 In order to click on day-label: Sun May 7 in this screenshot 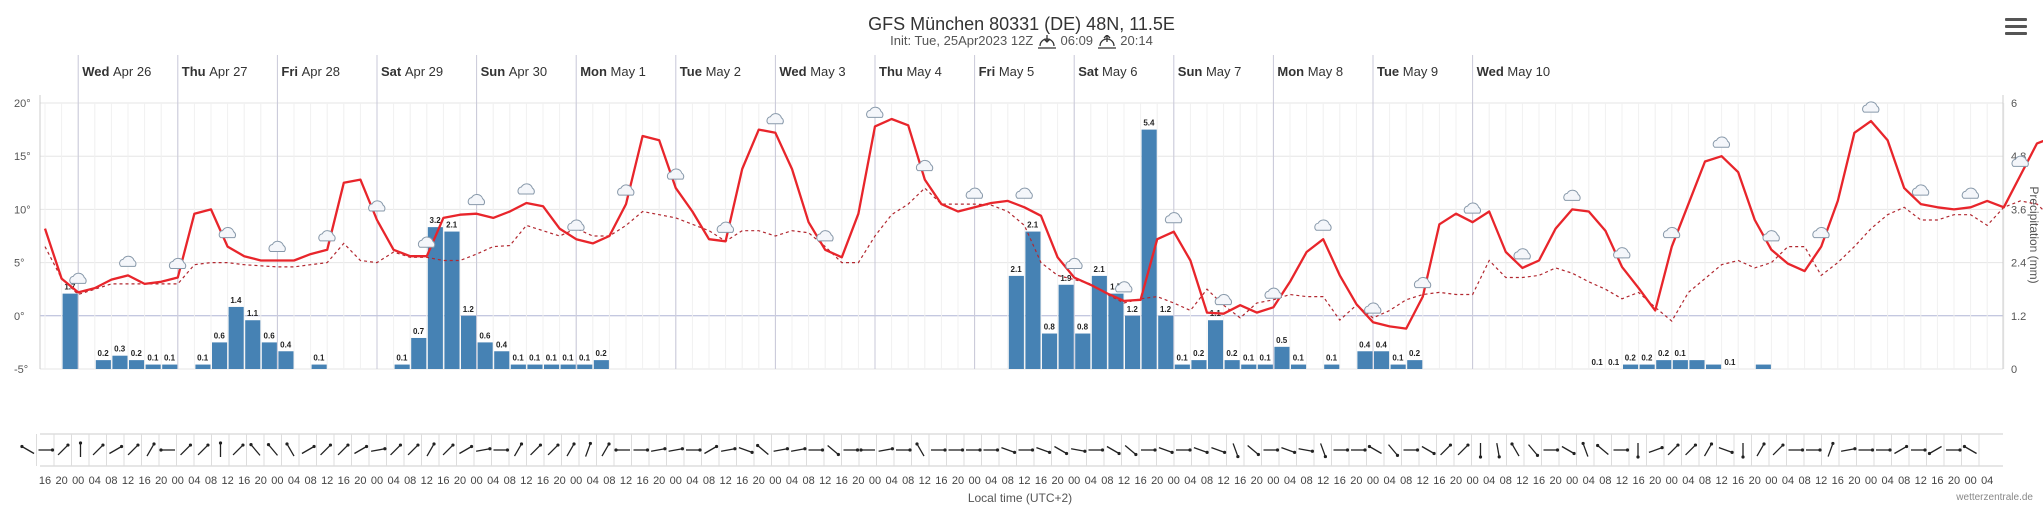, I will do `click(1210, 71)`.